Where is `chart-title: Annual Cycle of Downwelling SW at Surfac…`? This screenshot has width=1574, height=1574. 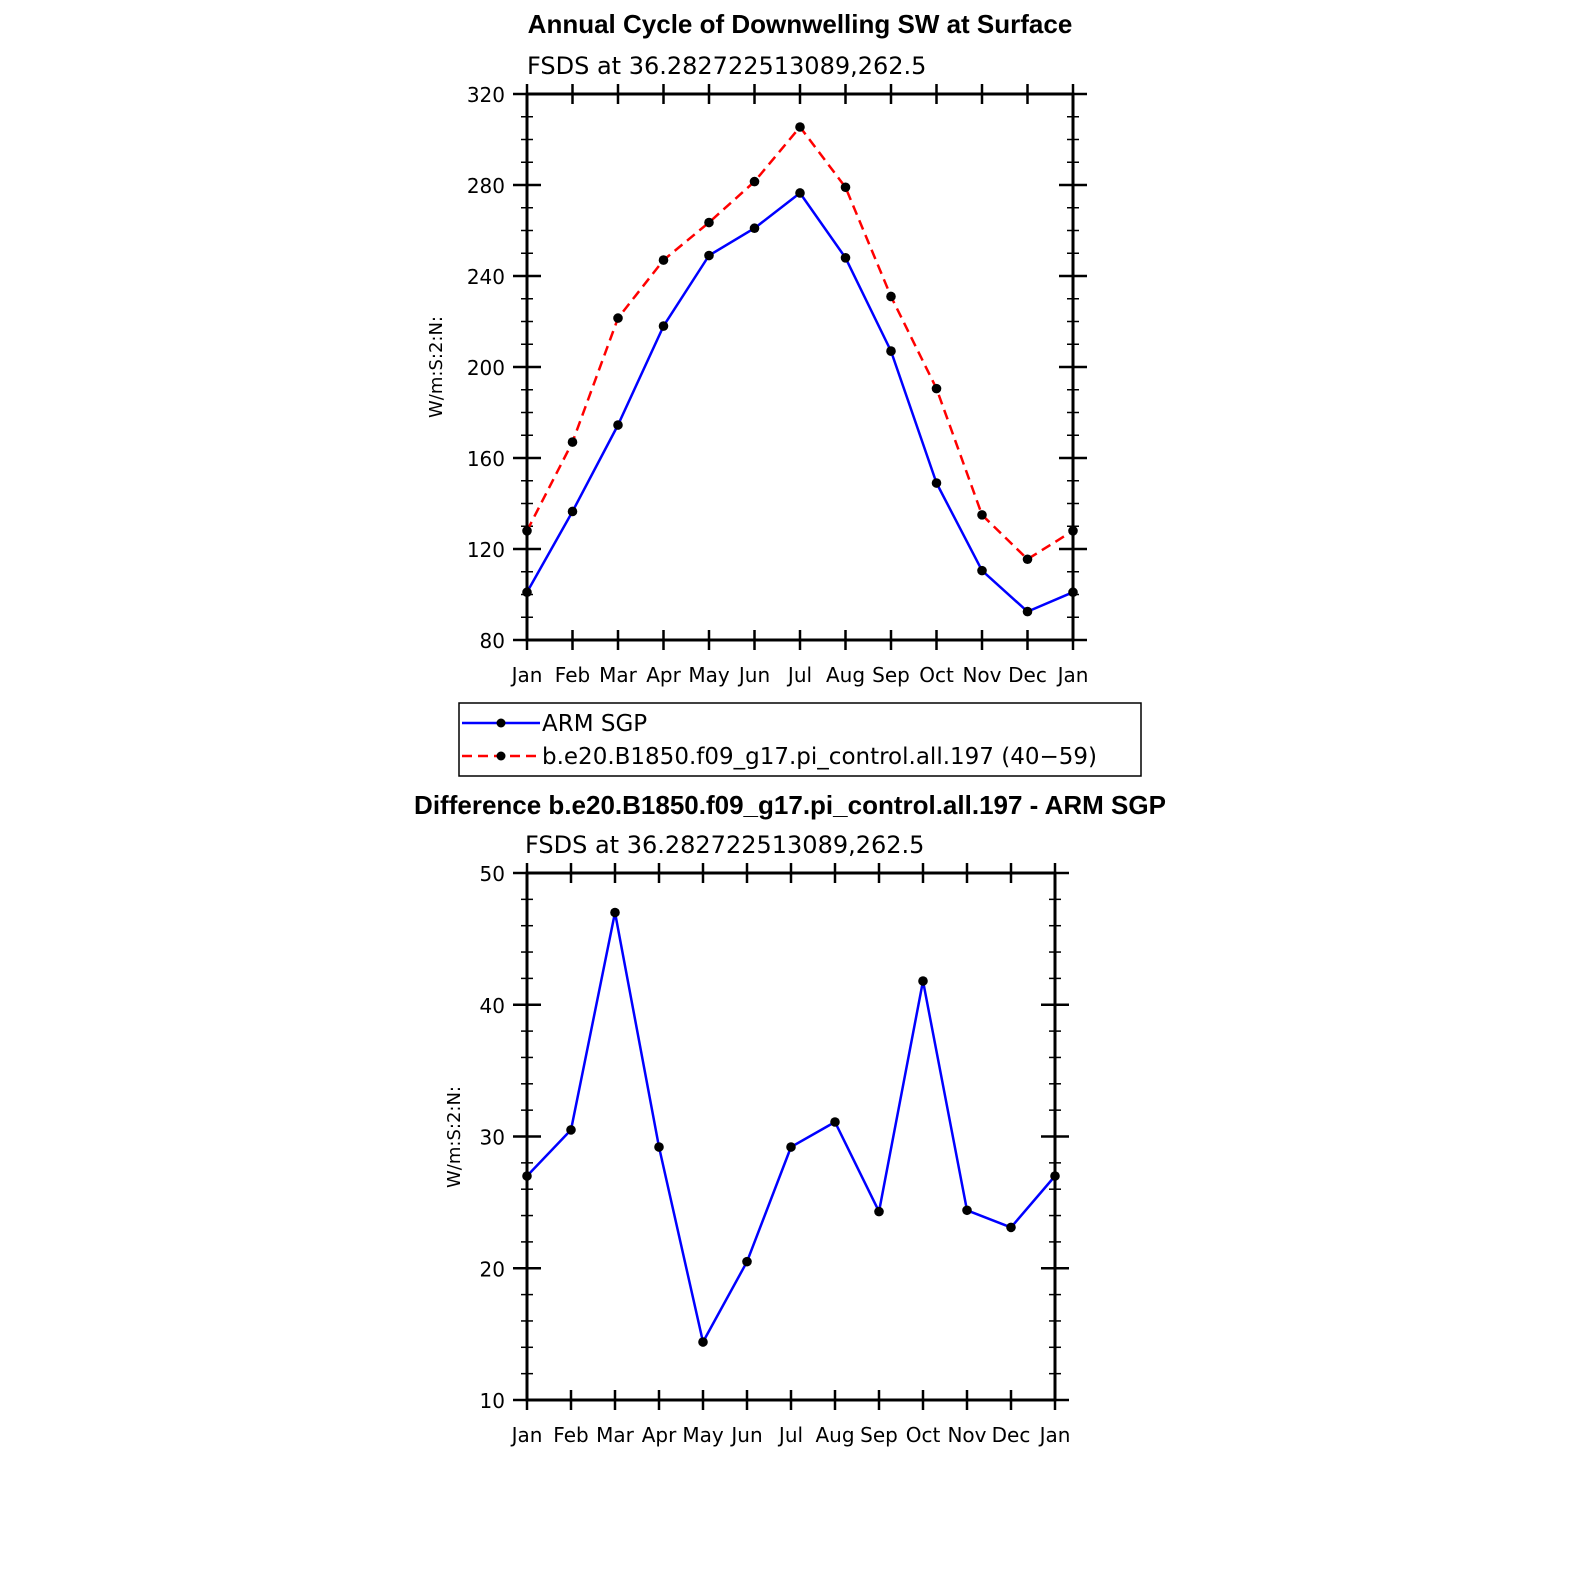 chart-title: Annual Cycle of Downwelling SW at Surfac… is located at coordinates (800, 24).